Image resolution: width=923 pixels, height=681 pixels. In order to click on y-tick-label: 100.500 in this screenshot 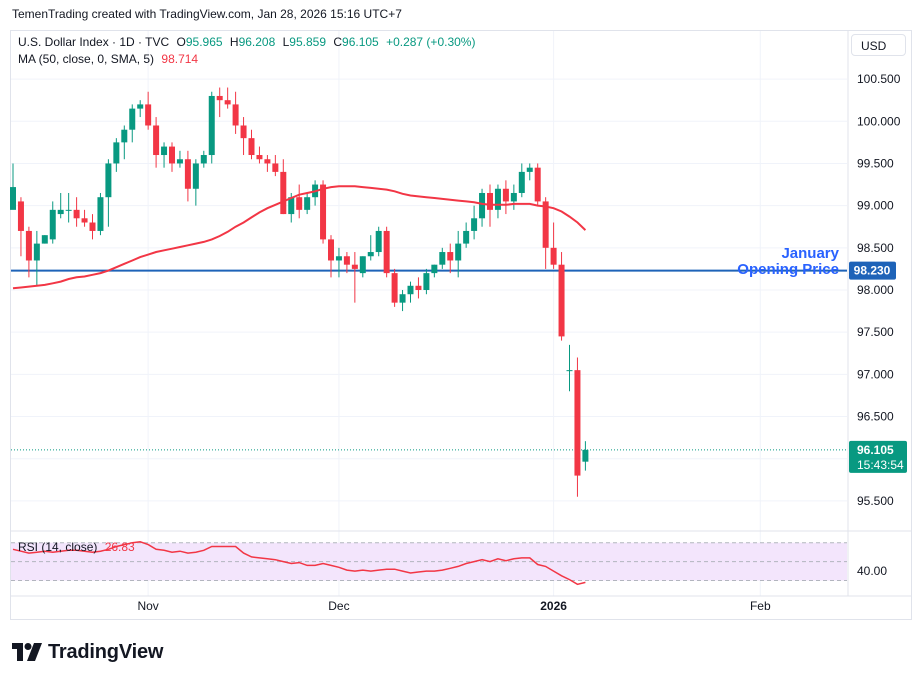, I will do `click(879, 79)`.